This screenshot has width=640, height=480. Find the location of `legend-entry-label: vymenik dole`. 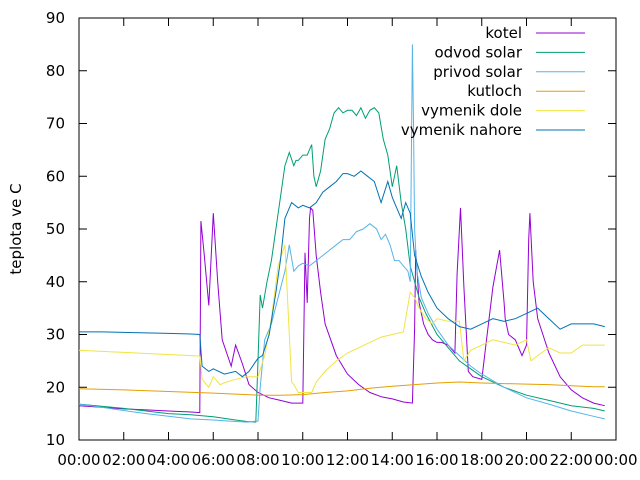

legend-entry-label: vymenik dole is located at coordinates (471, 111).